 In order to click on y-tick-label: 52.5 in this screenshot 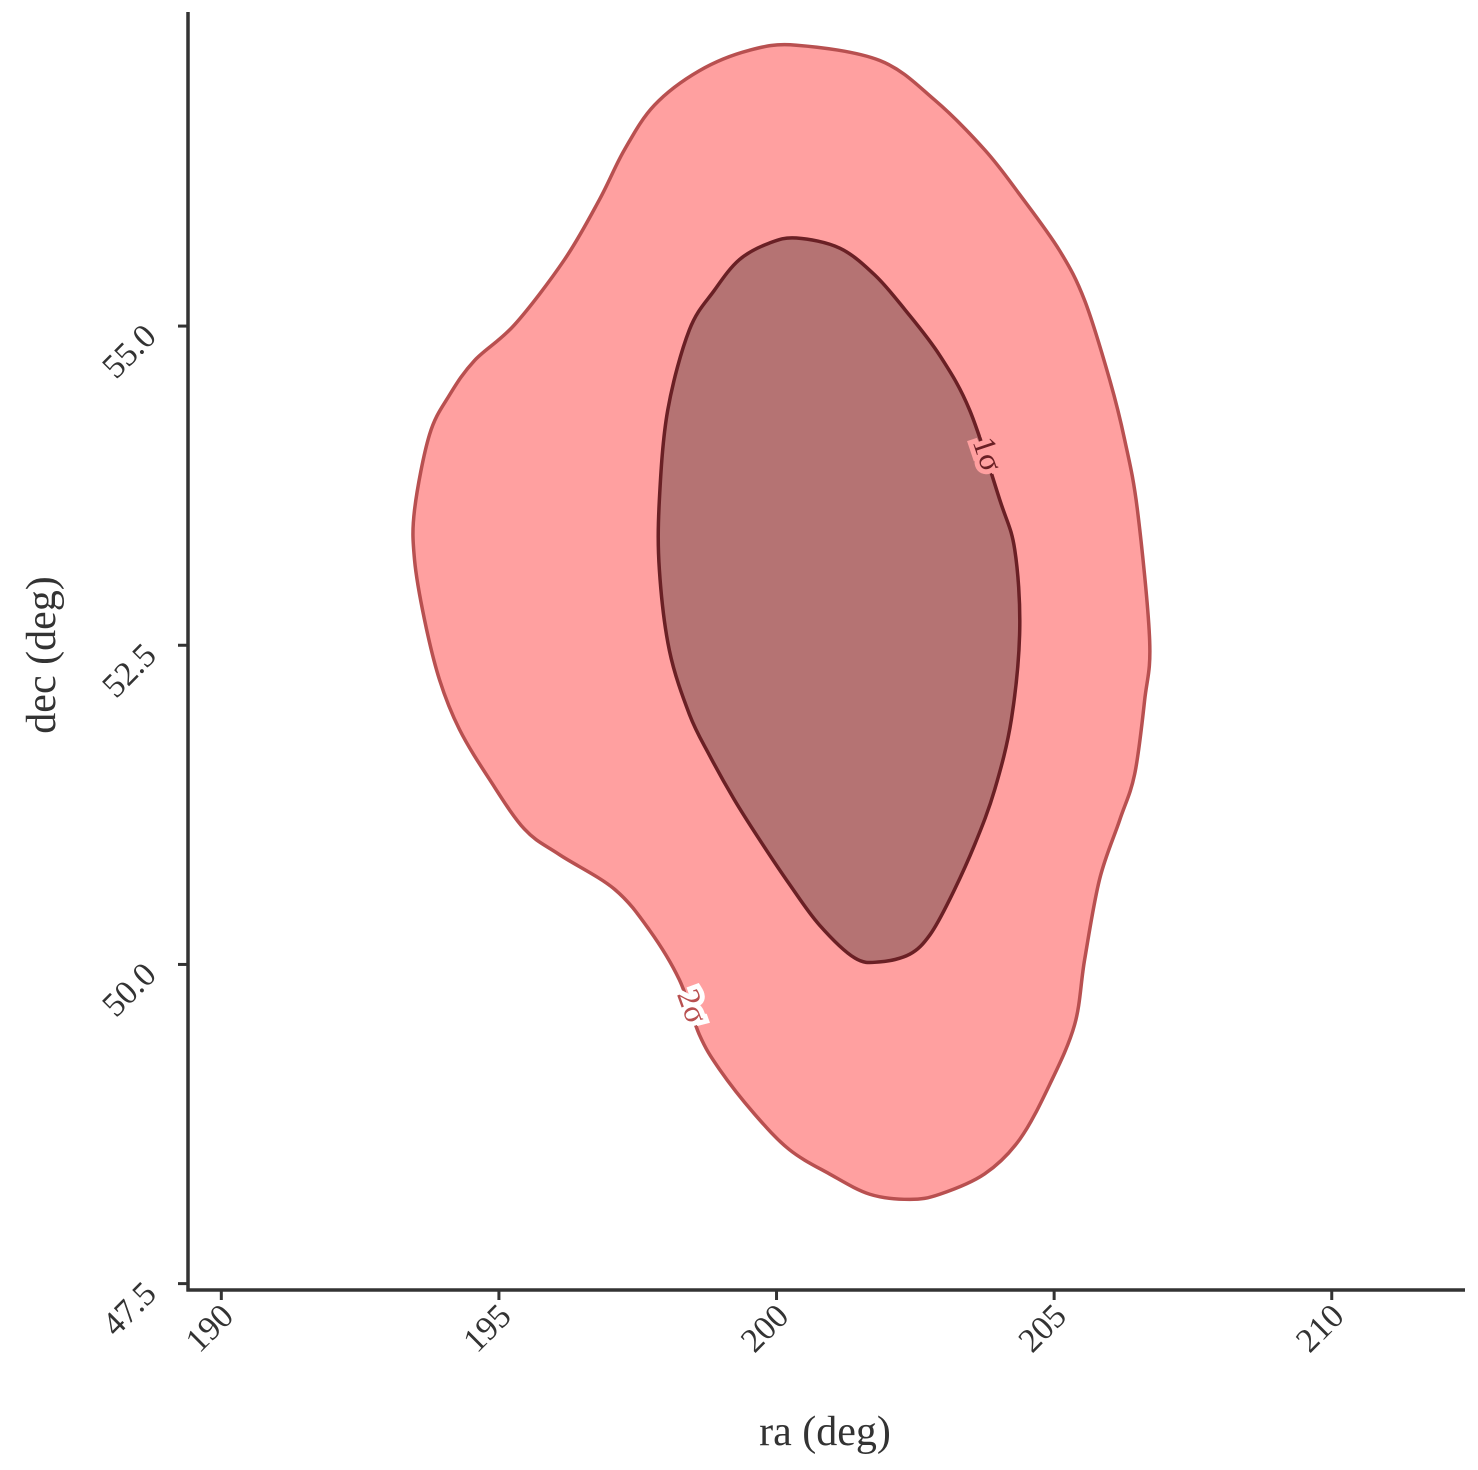, I will do `click(129, 671)`.